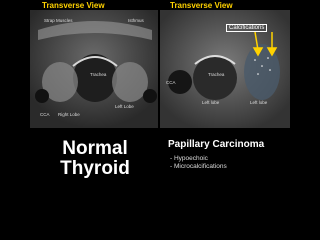 Image resolution: width=320 pixels, height=240 pixels. What do you see at coordinates (189, 158) in the screenshot?
I see `bullet: - Hypoechoic` at bounding box center [189, 158].